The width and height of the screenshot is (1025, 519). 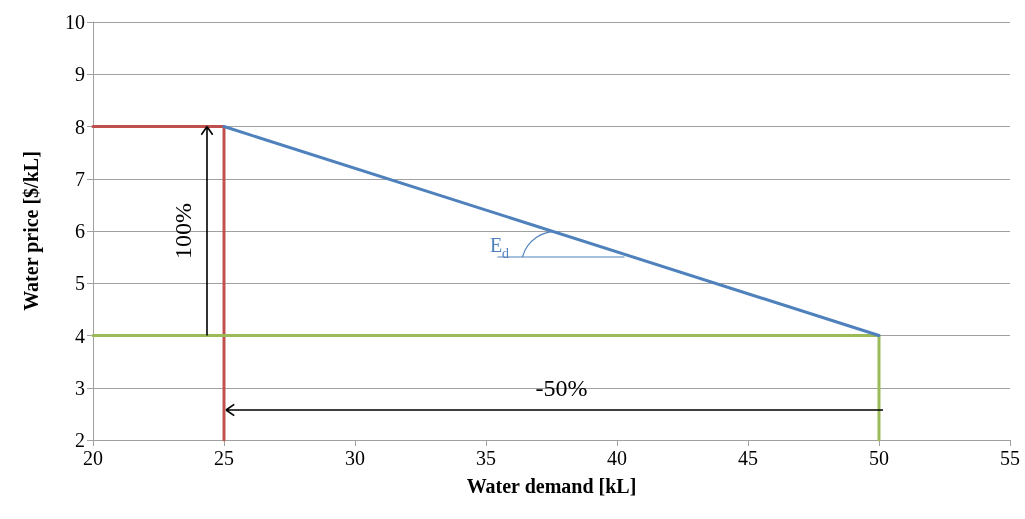 I want to click on y-tick-label: 10, so click(x=75, y=22).